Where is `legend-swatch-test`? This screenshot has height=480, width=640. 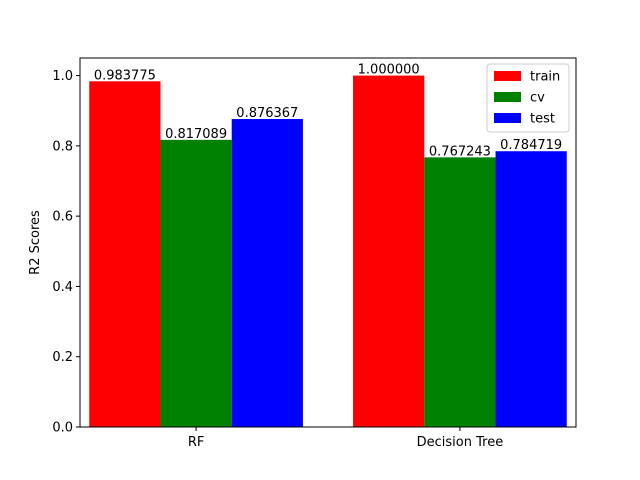
legend-swatch-test is located at coordinates (507, 118).